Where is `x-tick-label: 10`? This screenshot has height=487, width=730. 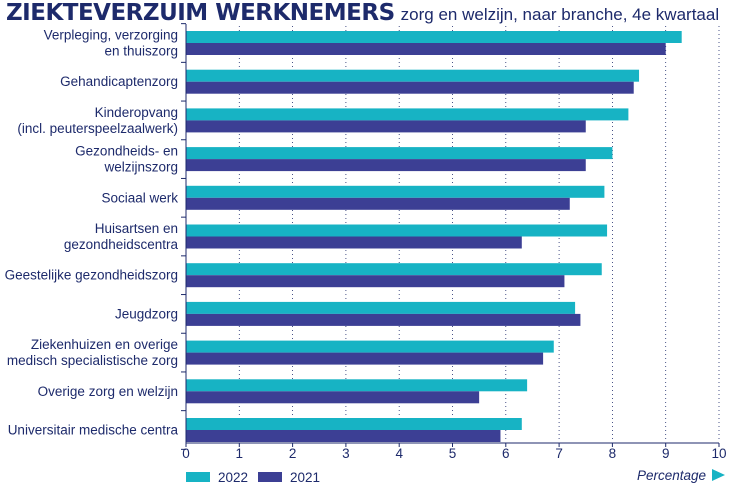 x-tick-label: 10 is located at coordinates (718, 453).